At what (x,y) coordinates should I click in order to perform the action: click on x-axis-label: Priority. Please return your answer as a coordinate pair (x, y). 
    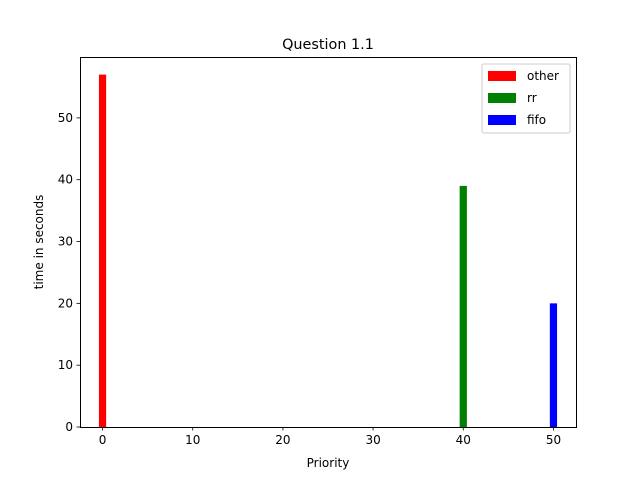
    Looking at the image, I should click on (328, 463).